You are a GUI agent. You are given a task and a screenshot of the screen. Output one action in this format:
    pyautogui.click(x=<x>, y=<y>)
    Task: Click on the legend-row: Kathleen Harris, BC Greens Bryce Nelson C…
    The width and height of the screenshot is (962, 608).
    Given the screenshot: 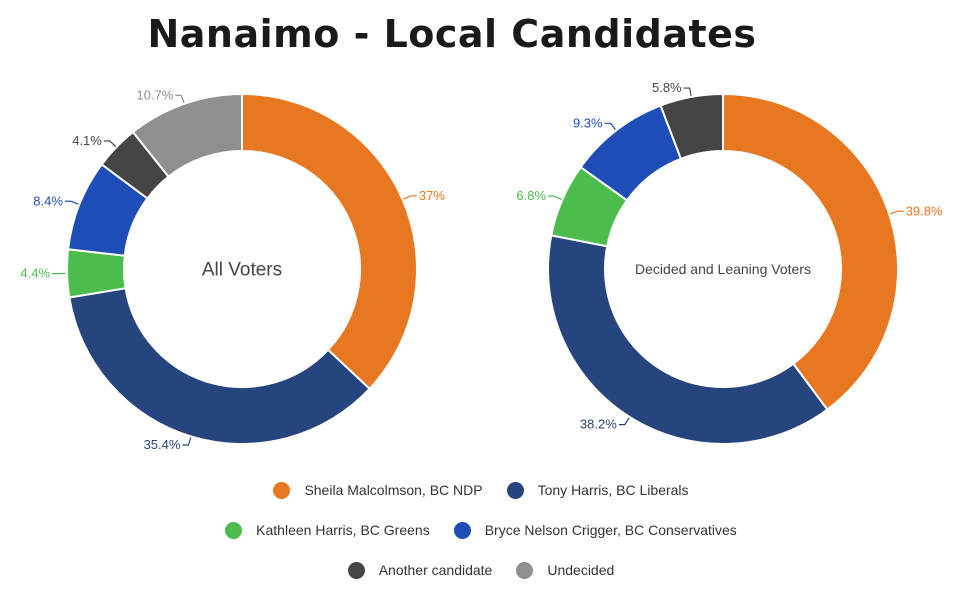 What is the action you would take?
    pyautogui.click(x=481, y=530)
    